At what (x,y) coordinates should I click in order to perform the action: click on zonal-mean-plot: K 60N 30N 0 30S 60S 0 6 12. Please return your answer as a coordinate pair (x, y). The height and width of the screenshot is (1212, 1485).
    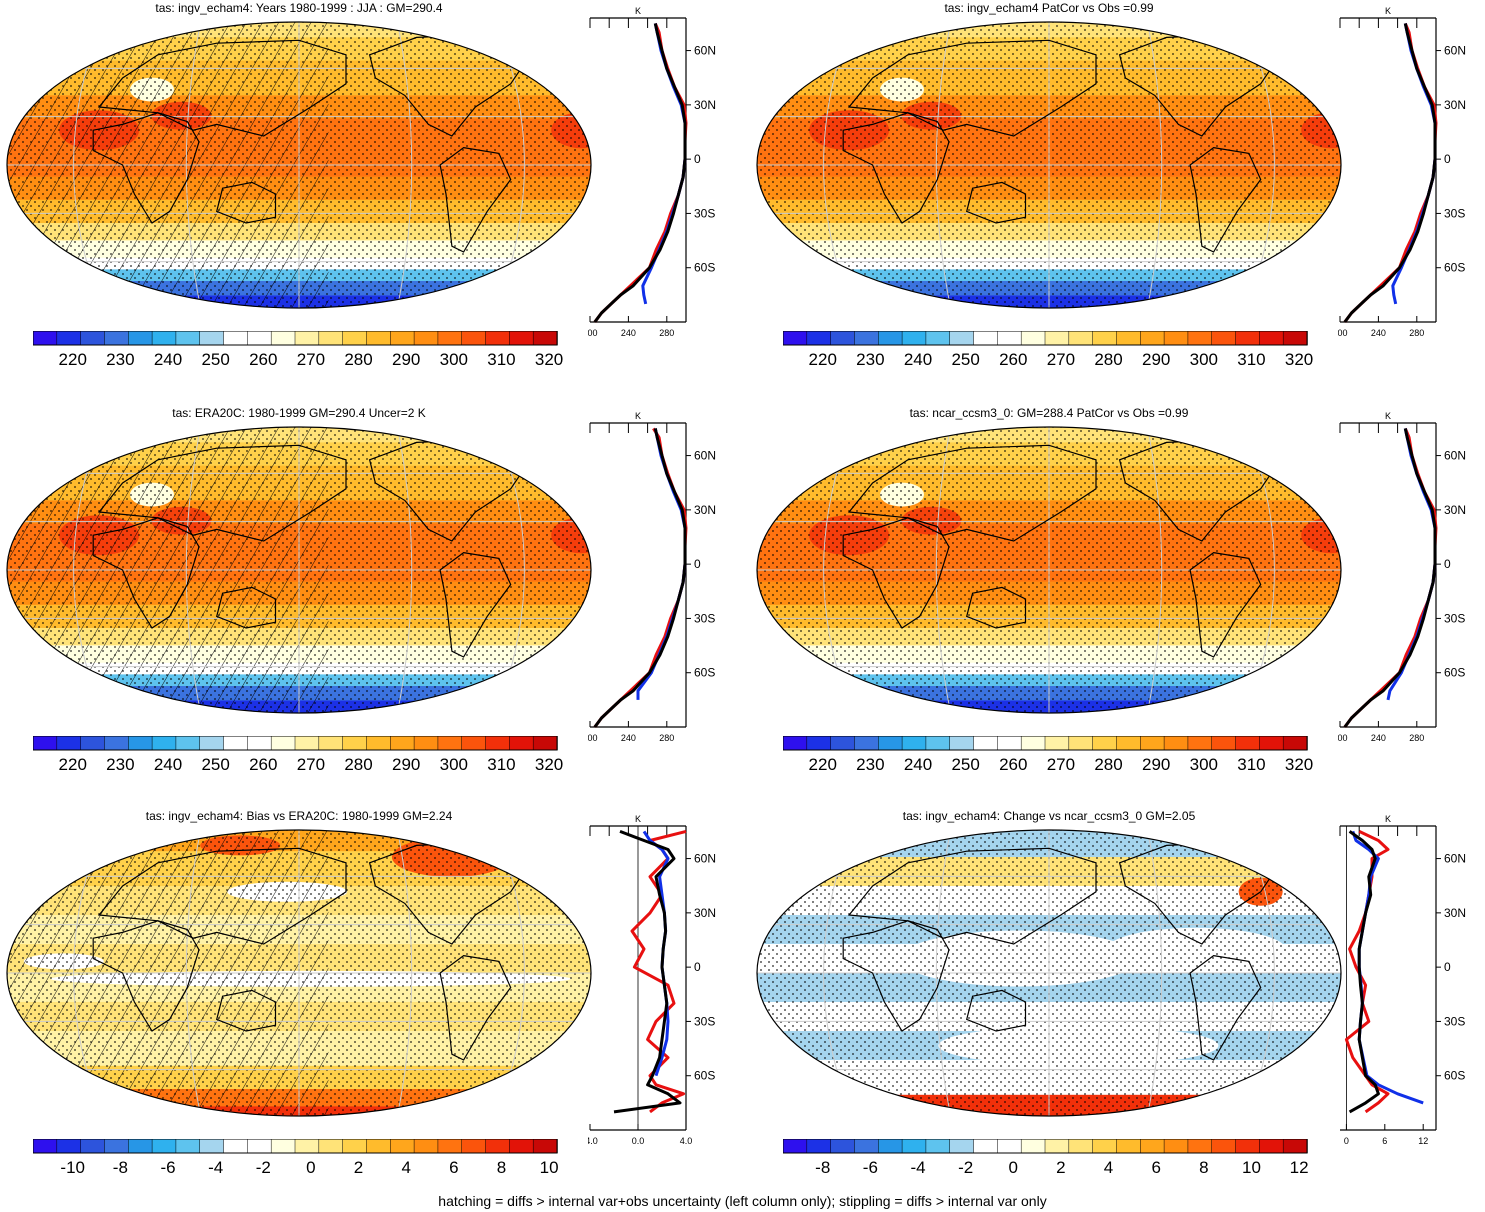
    Looking at the image, I should click on (1402, 979).